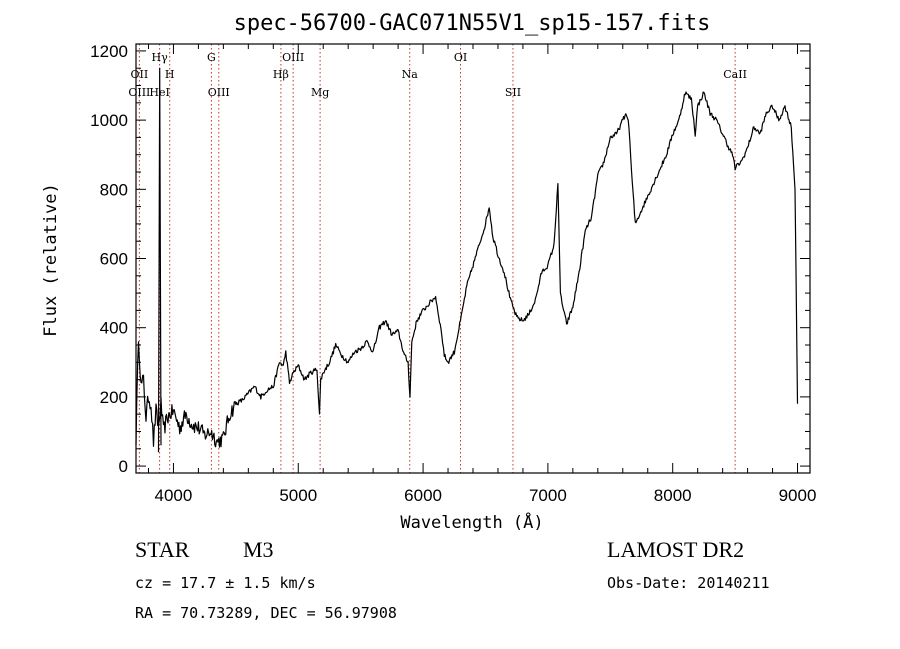  I want to click on y-axis-label: Flux (relative), so click(51, 260).